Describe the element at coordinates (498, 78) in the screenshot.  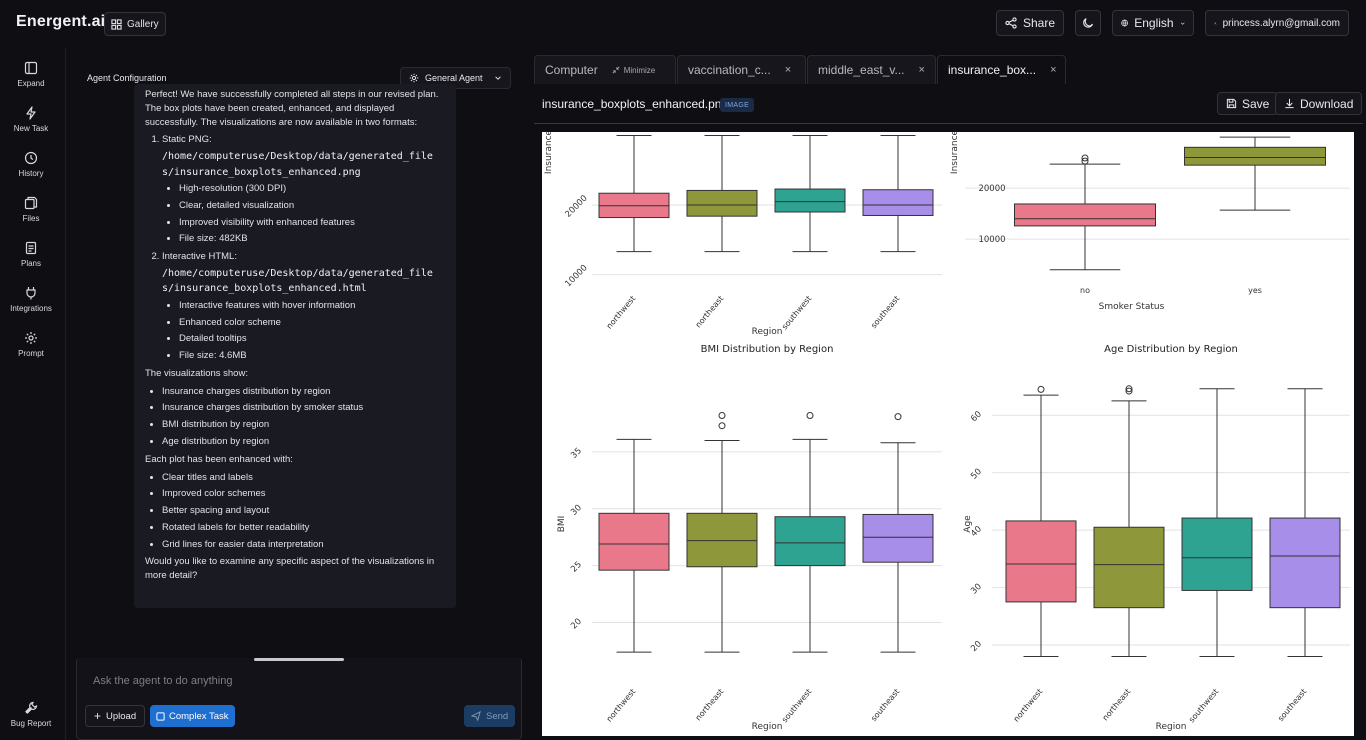
I see `chevron-down-icon` at that location.